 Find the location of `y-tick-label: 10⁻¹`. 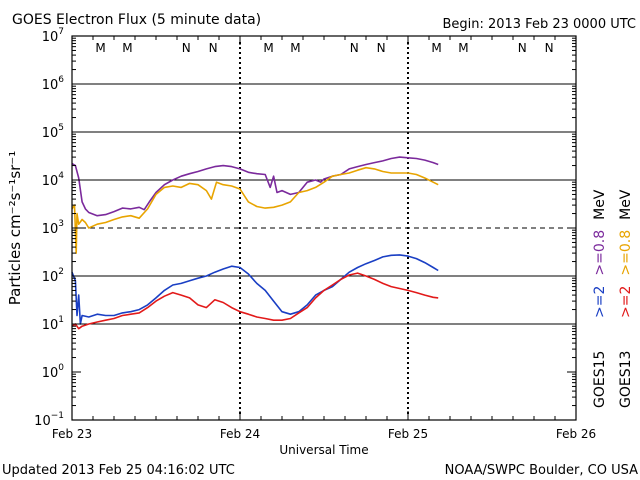

y-tick-label: 10⁻¹ is located at coordinates (49, 420).